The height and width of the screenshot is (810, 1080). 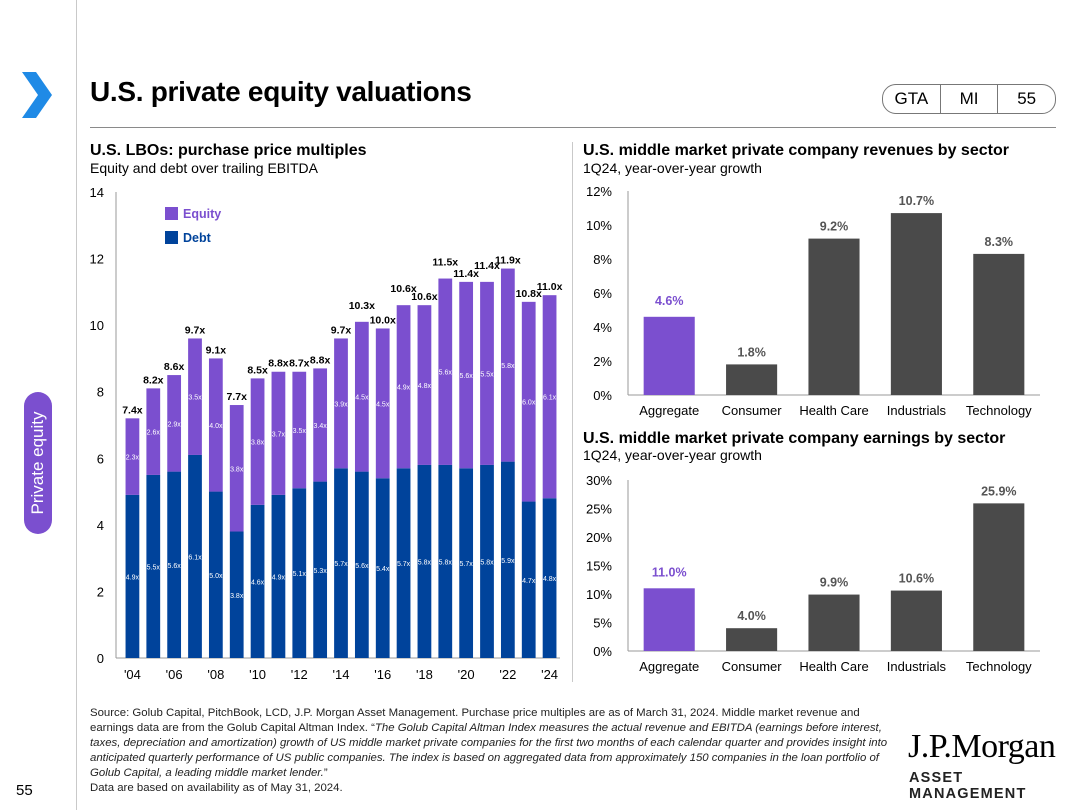 I want to click on lbo-x-tick-label: '06, so click(x=174, y=674).